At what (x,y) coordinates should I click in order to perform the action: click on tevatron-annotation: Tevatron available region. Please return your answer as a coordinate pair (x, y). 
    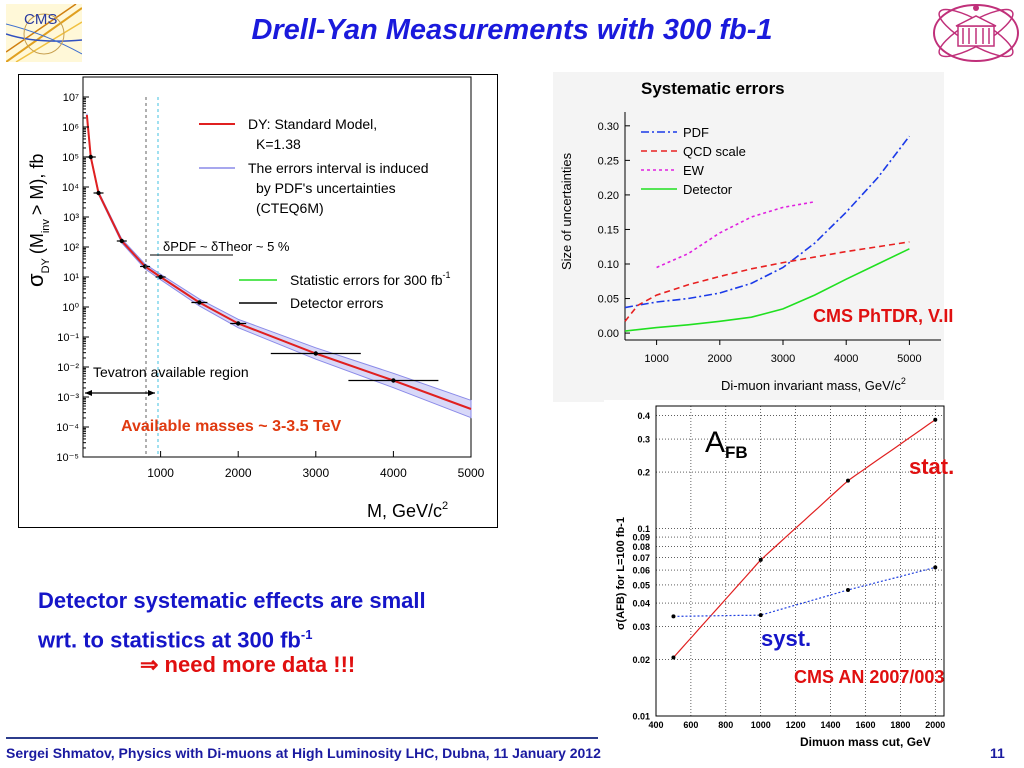
    Looking at the image, I should click on (171, 372).